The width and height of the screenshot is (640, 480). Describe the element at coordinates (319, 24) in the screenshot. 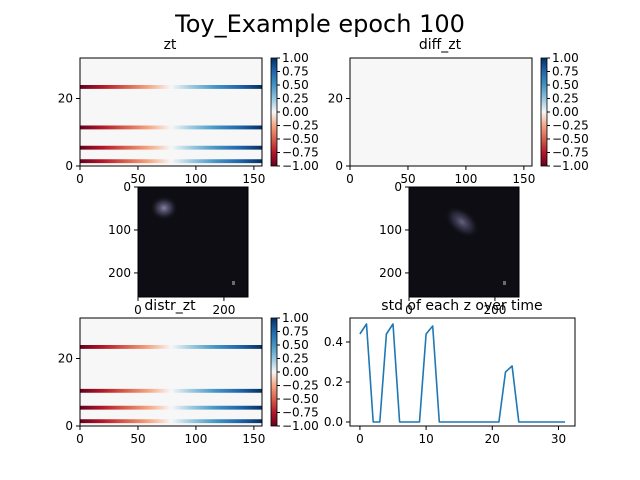

I see `figure-suptitle: Toy_Example epoch 100` at that location.